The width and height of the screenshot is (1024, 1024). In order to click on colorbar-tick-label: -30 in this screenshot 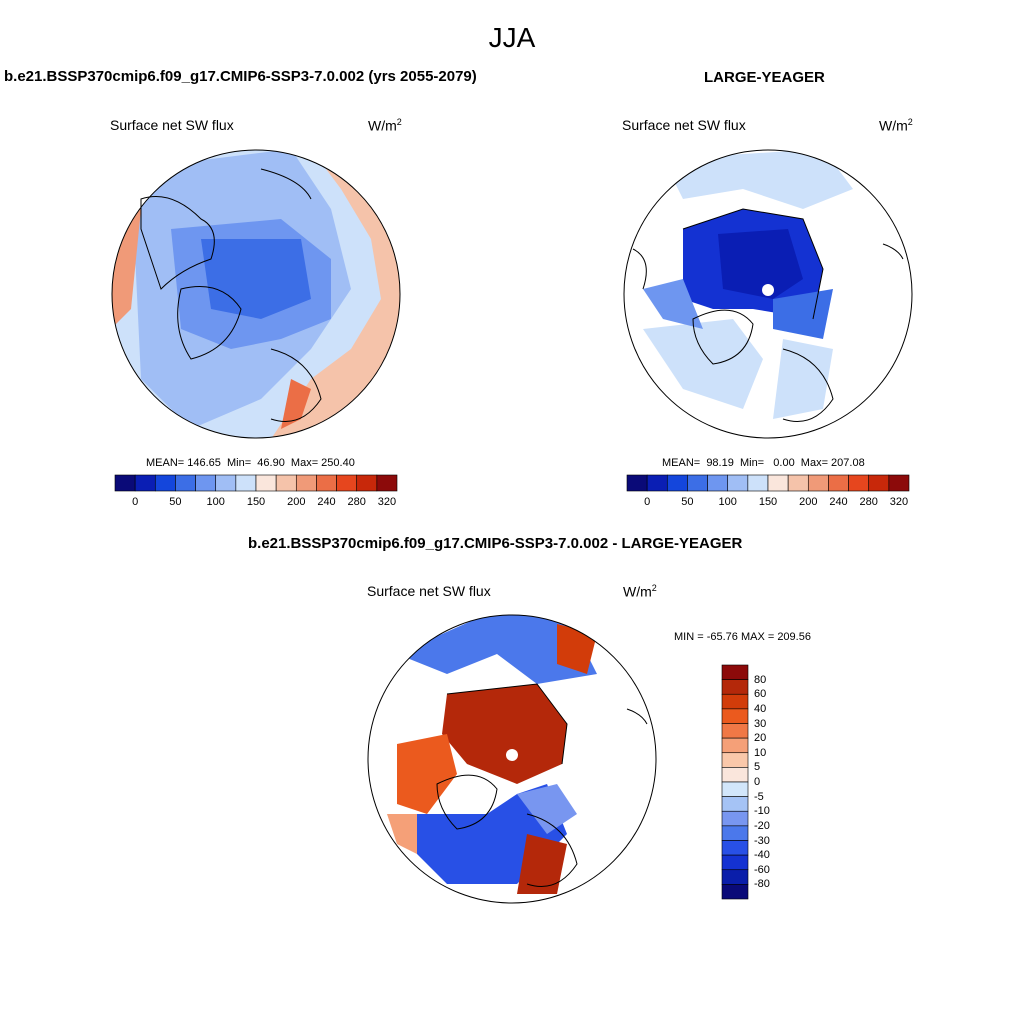, I will do `click(762, 840)`.